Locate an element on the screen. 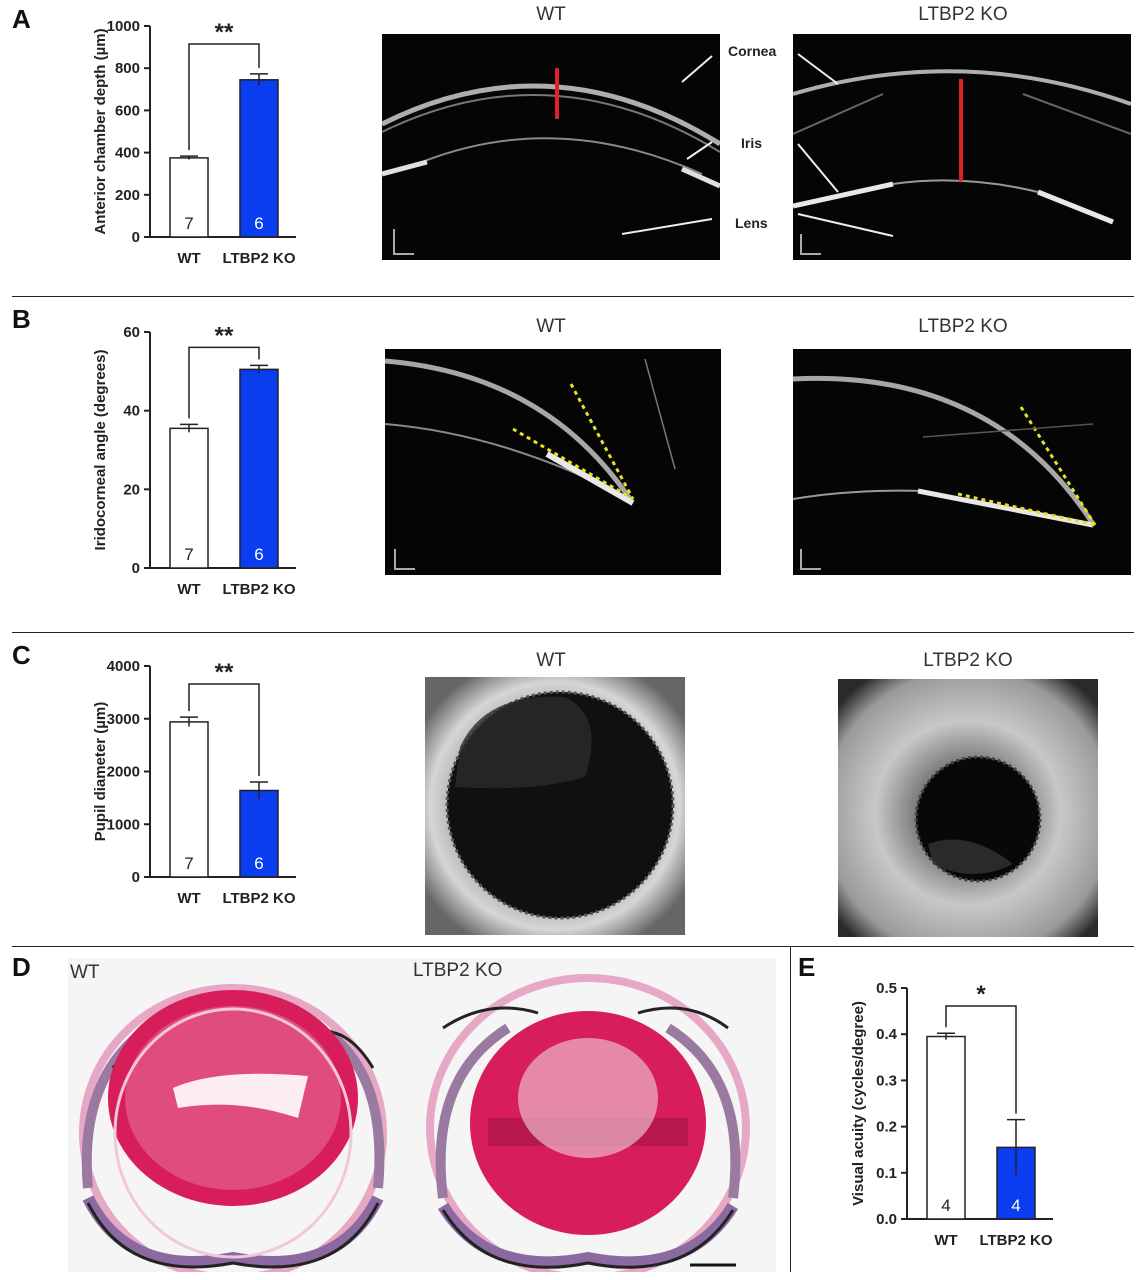  image-title-a-wt: WT is located at coordinates (551, 14).